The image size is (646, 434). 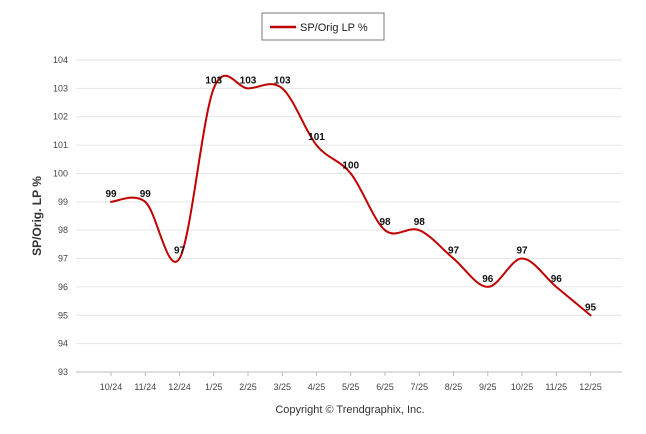 I want to click on x-tick-label: 5/25, so click(x=351, y=387).